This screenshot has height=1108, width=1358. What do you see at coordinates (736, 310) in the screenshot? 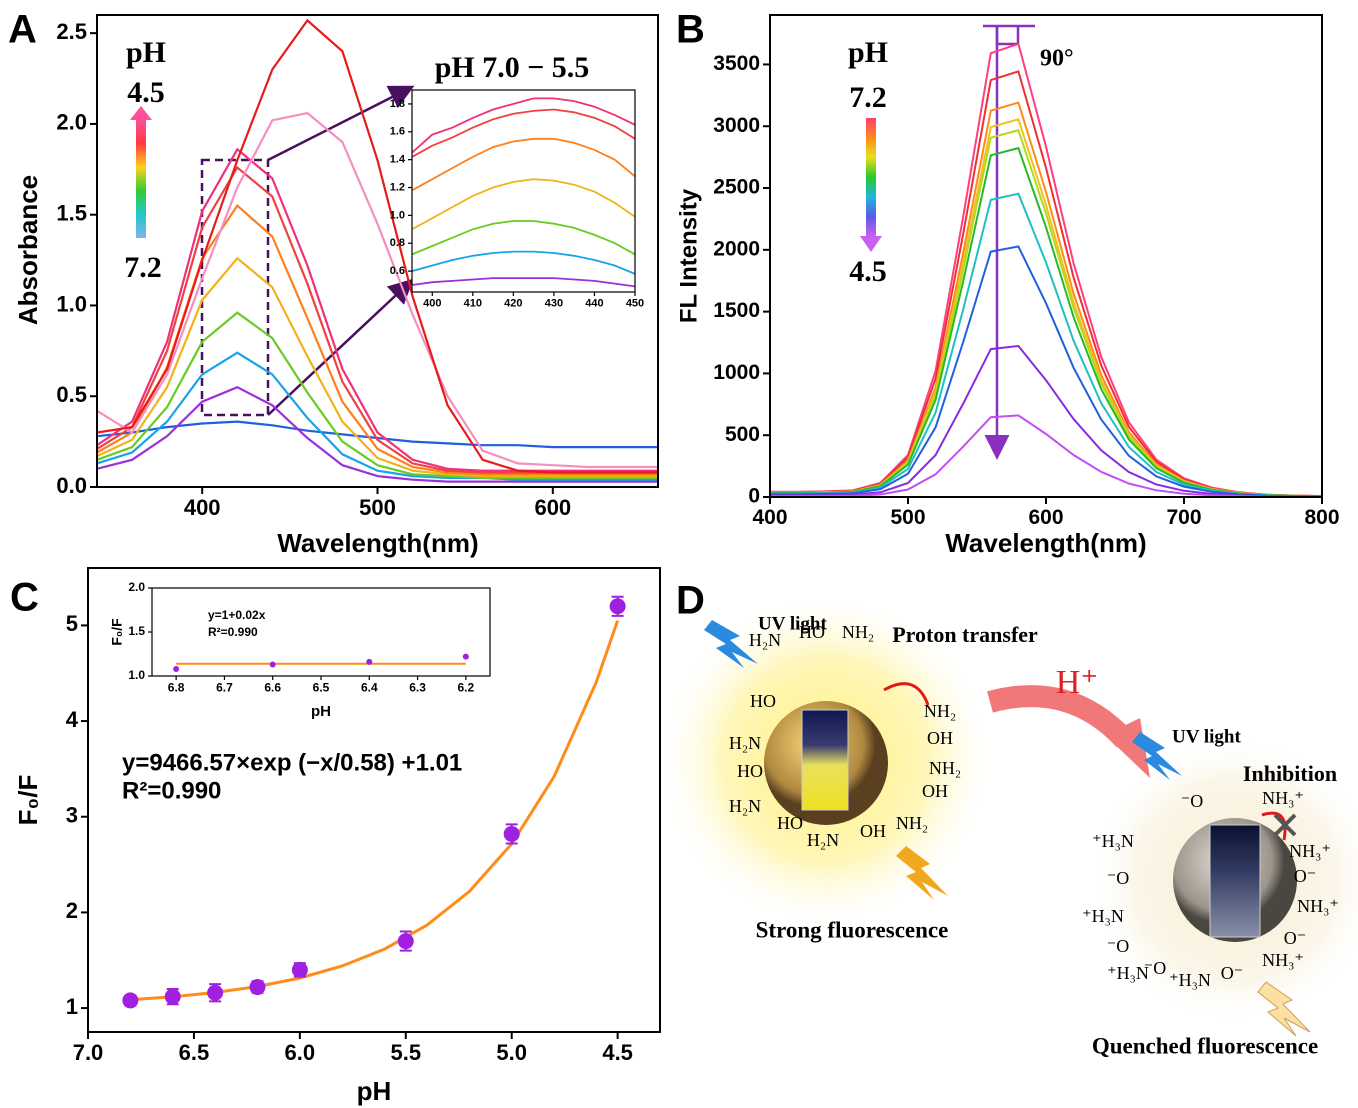
I see `y-tick-label: 1500` at bounding box center [736, 310].